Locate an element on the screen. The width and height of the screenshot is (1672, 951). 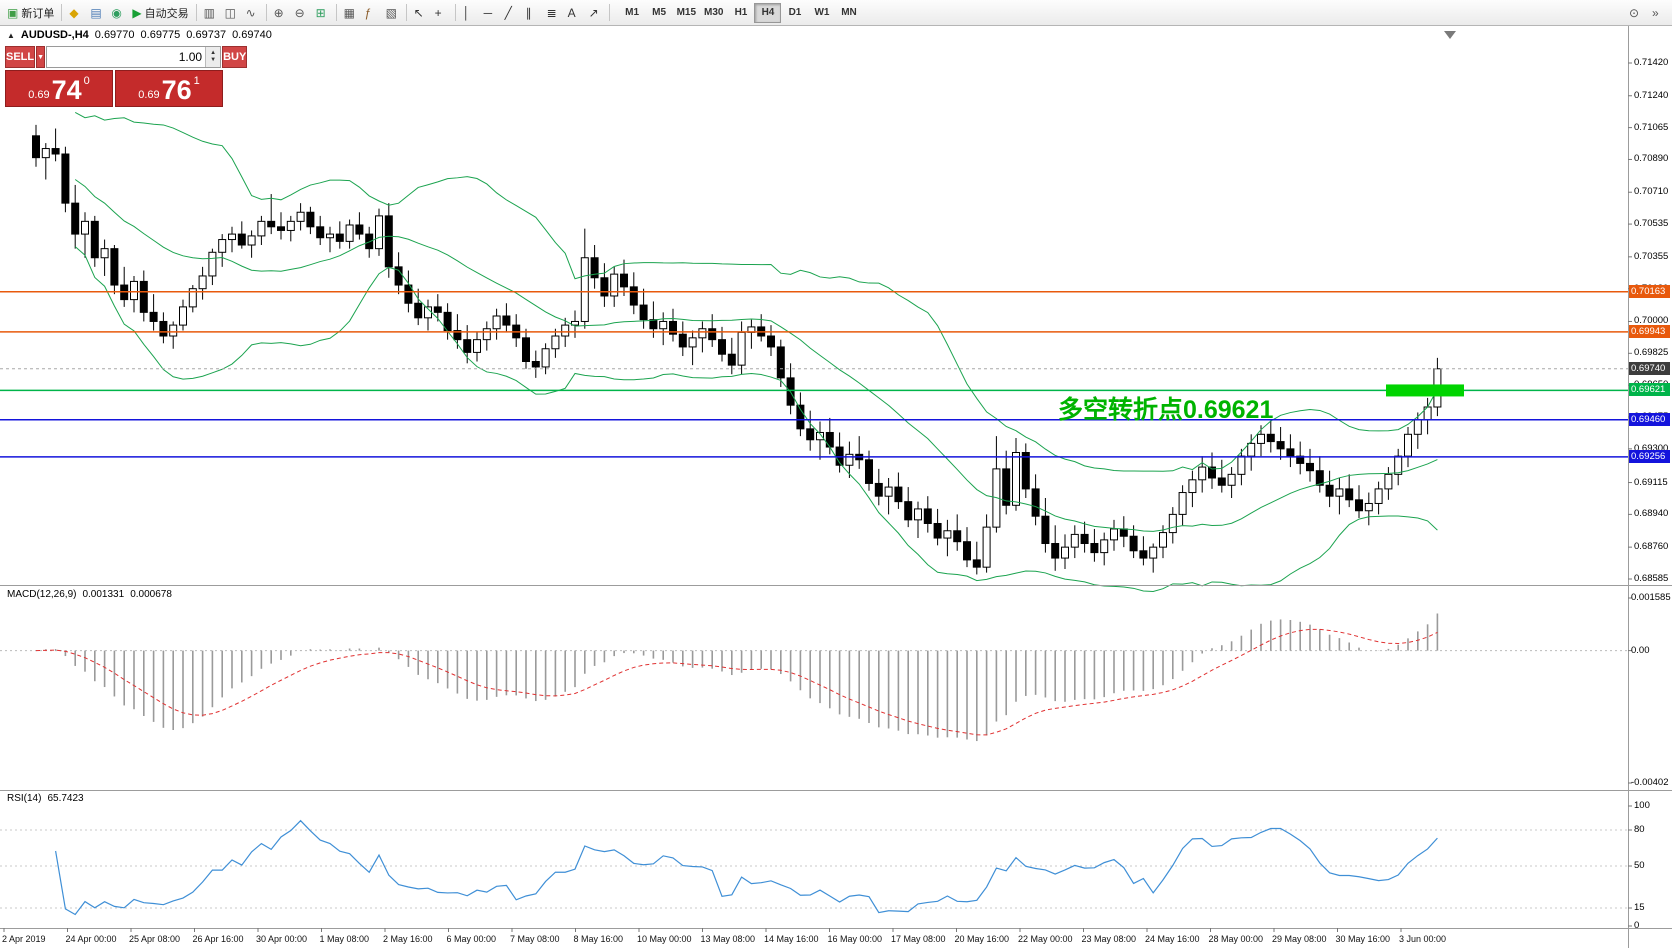
templates-button: ▧ is located at coordinates (392, 12).